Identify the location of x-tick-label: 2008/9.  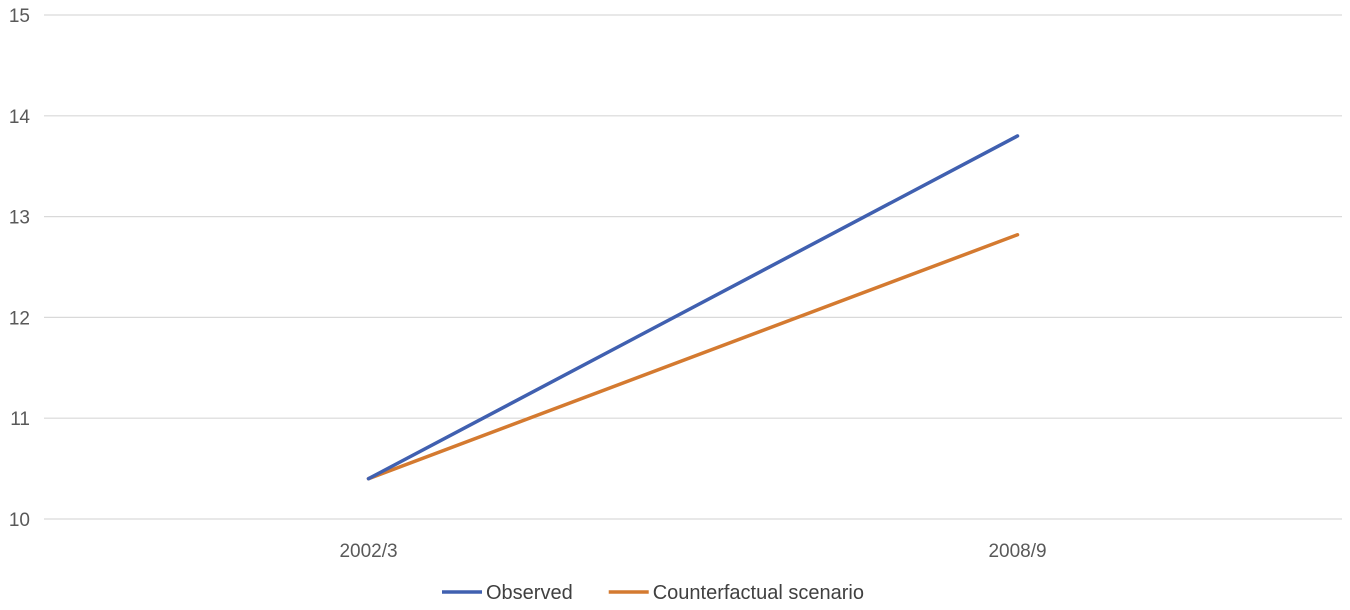
(1017, 551).